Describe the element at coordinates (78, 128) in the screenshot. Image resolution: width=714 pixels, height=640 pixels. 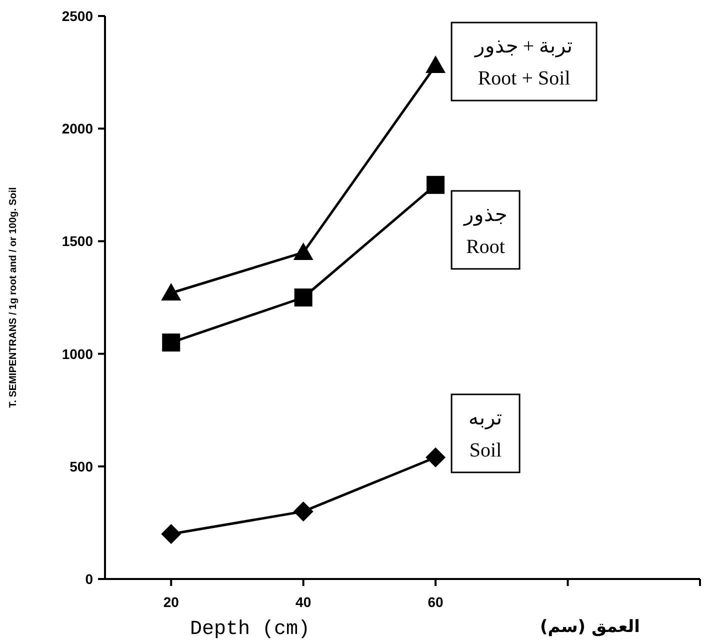
I see `y-tick-label: 2000` at that location.